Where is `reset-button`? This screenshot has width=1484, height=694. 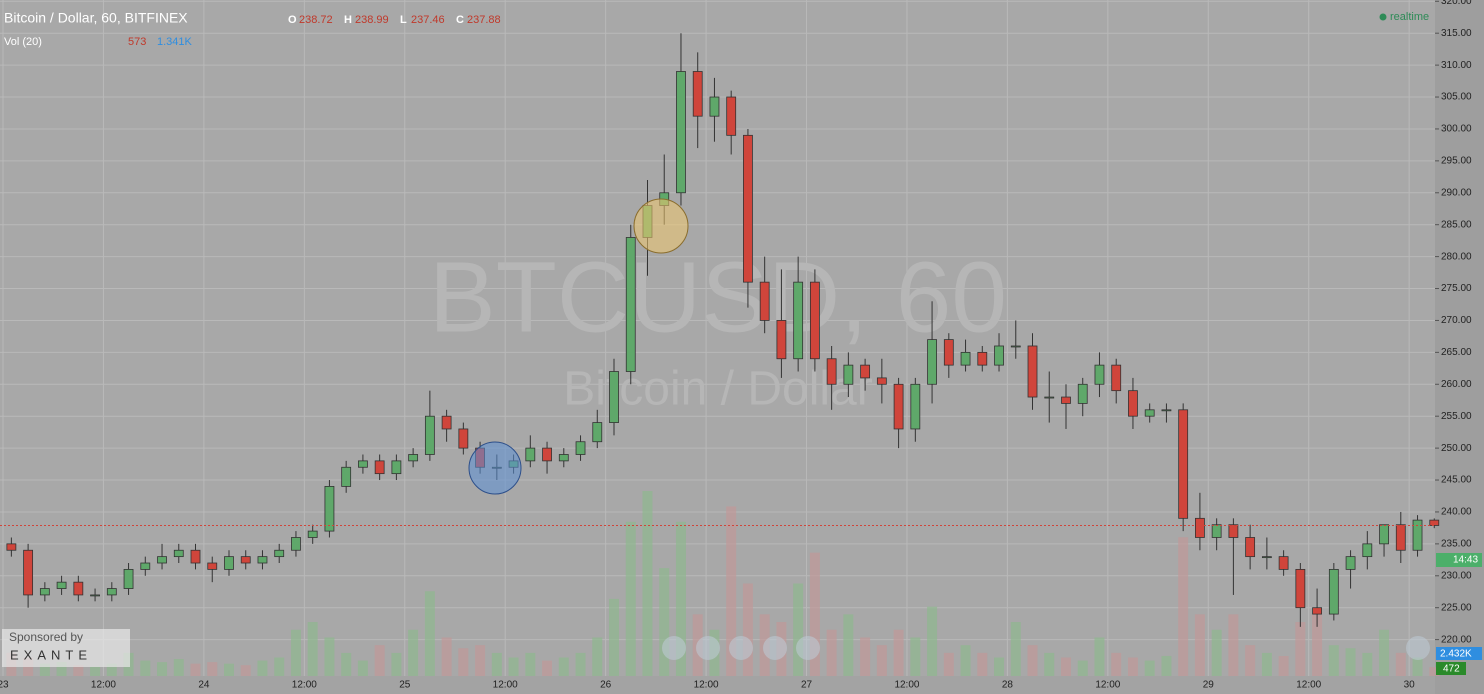
reset-button is located at coordinates (741, 648).